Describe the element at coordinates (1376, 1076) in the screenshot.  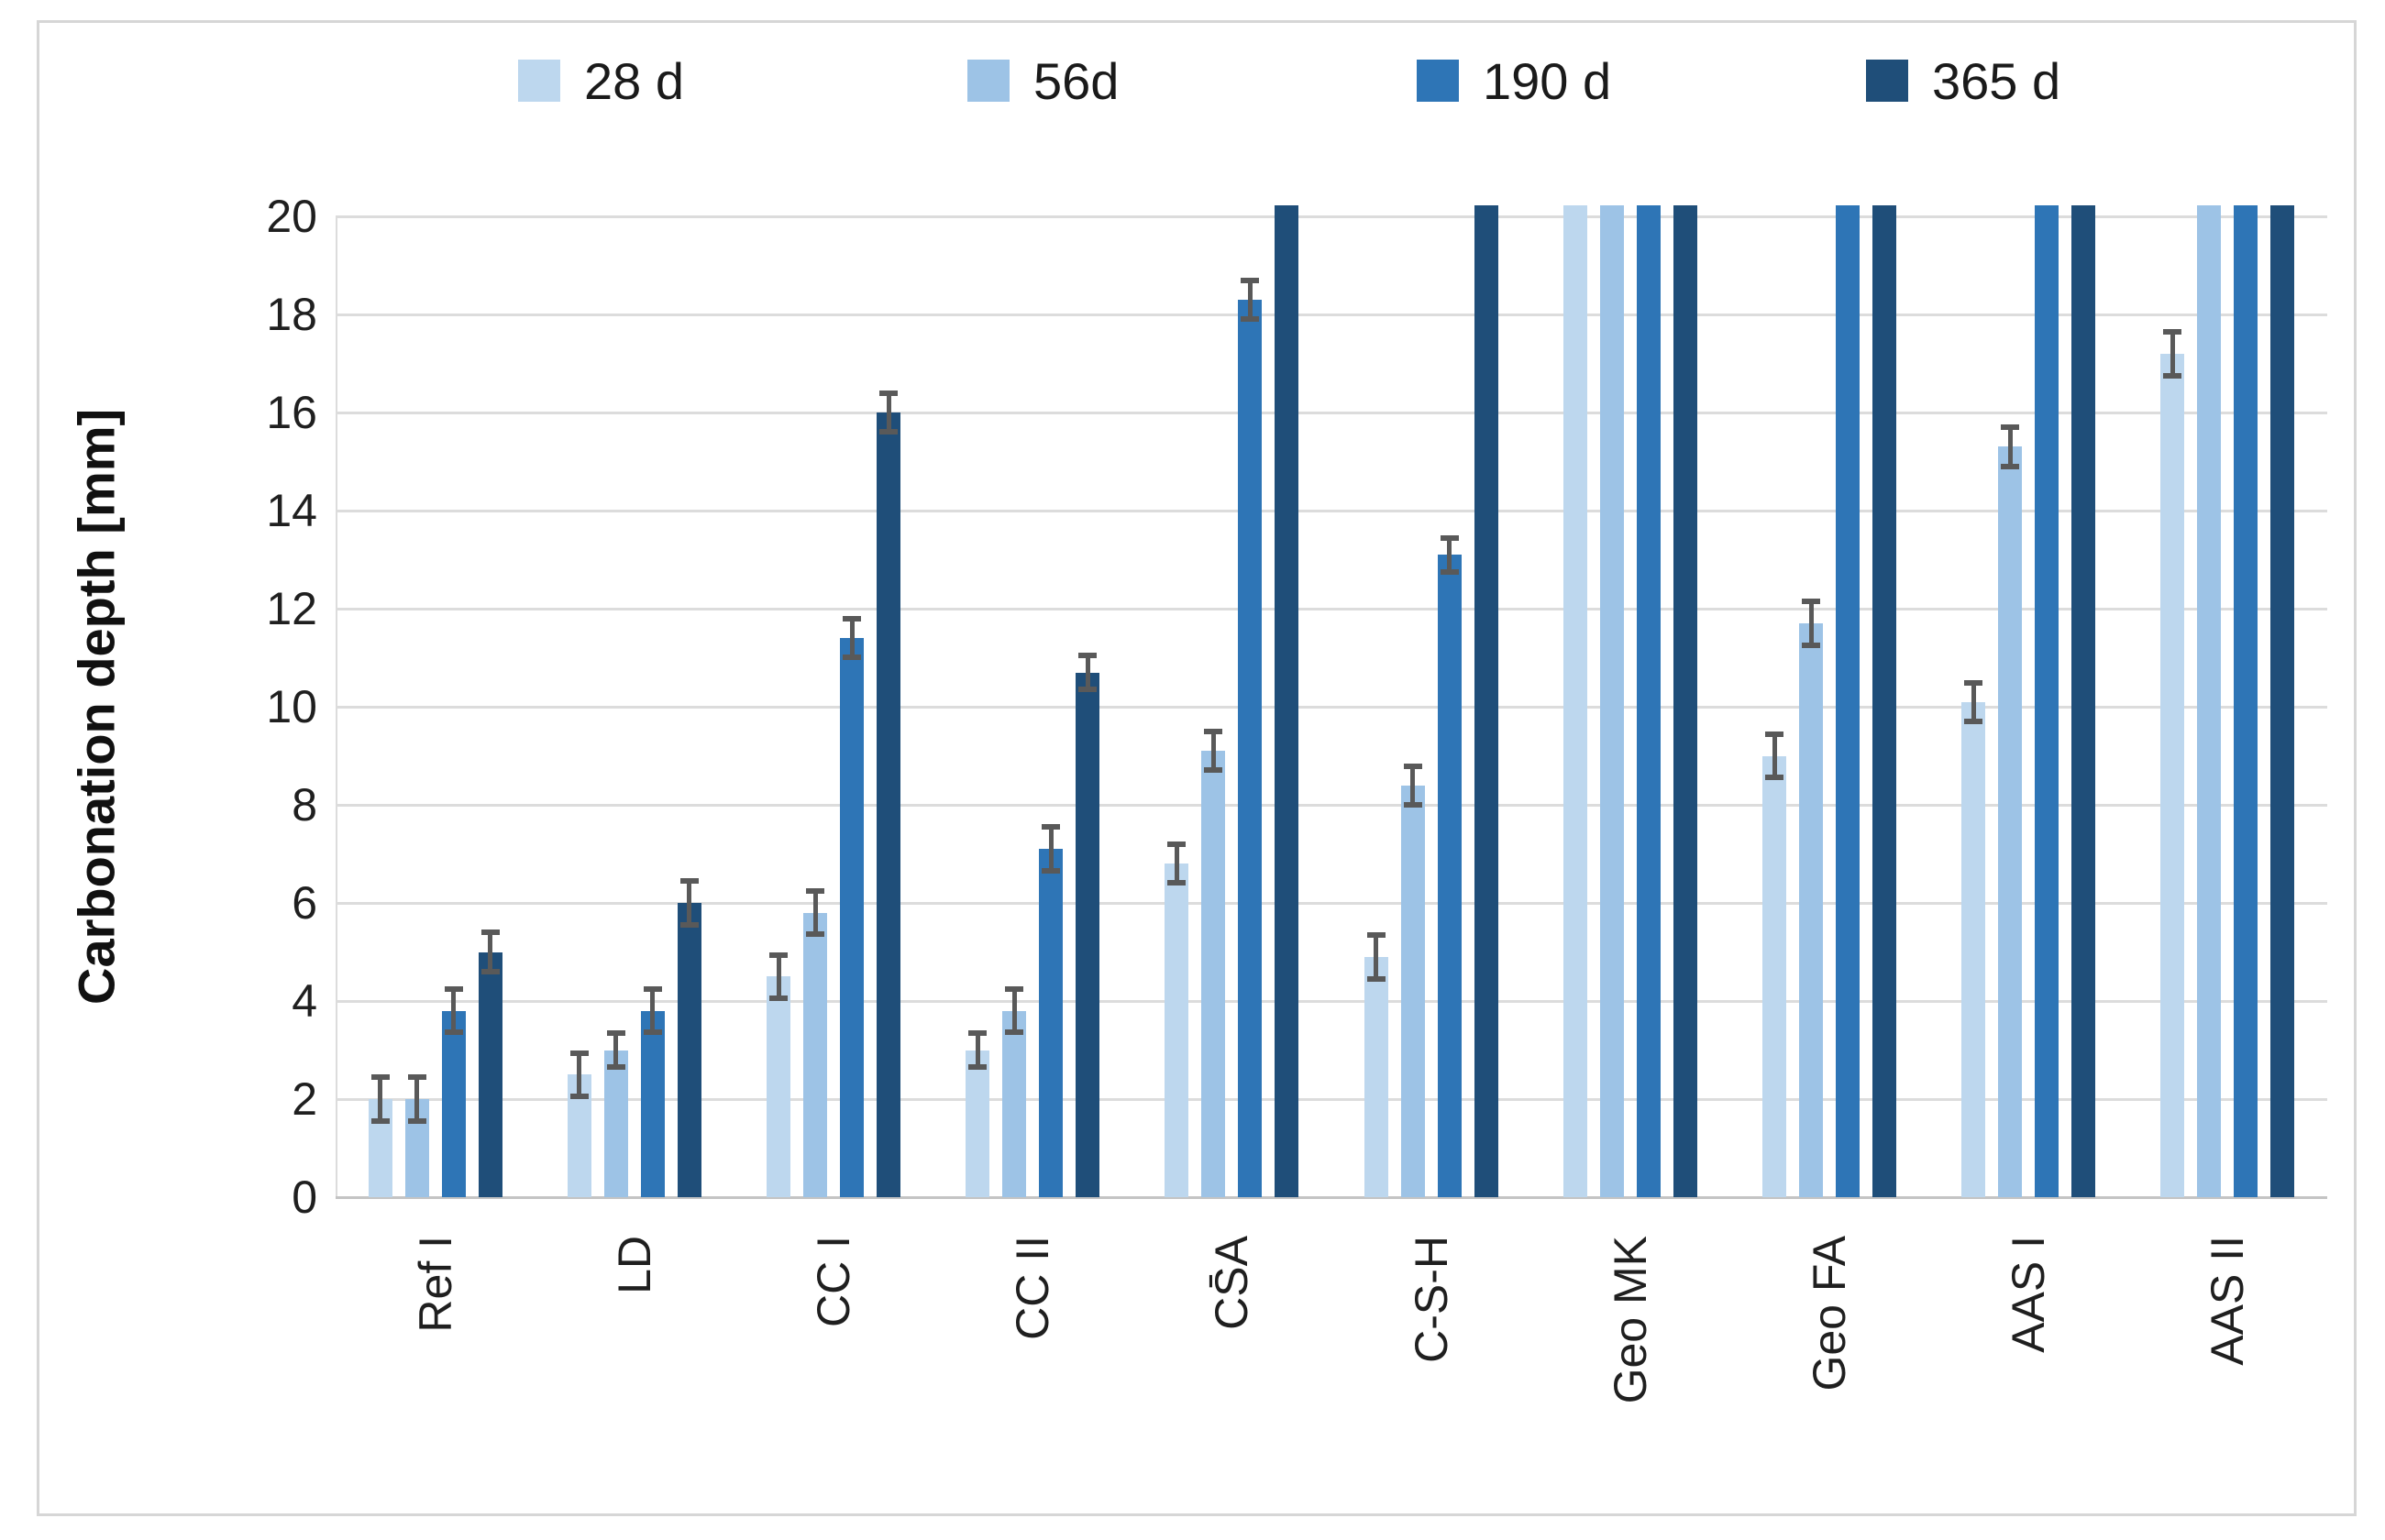
I see `bar-28d-C-S-H` at that location.